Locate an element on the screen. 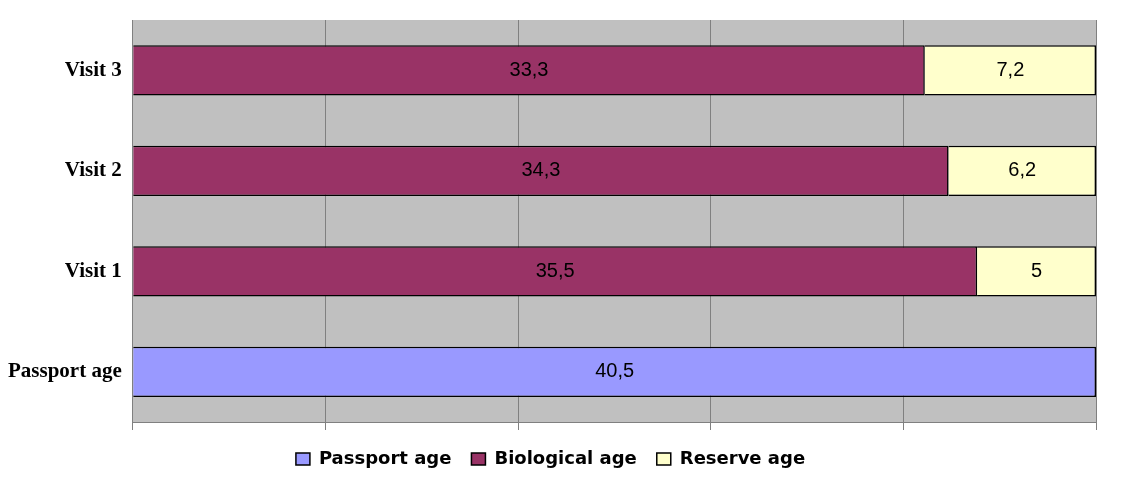 This screenshot has width=1126, height=488. data-label: 34,3 is located at coordinates (541, 169).